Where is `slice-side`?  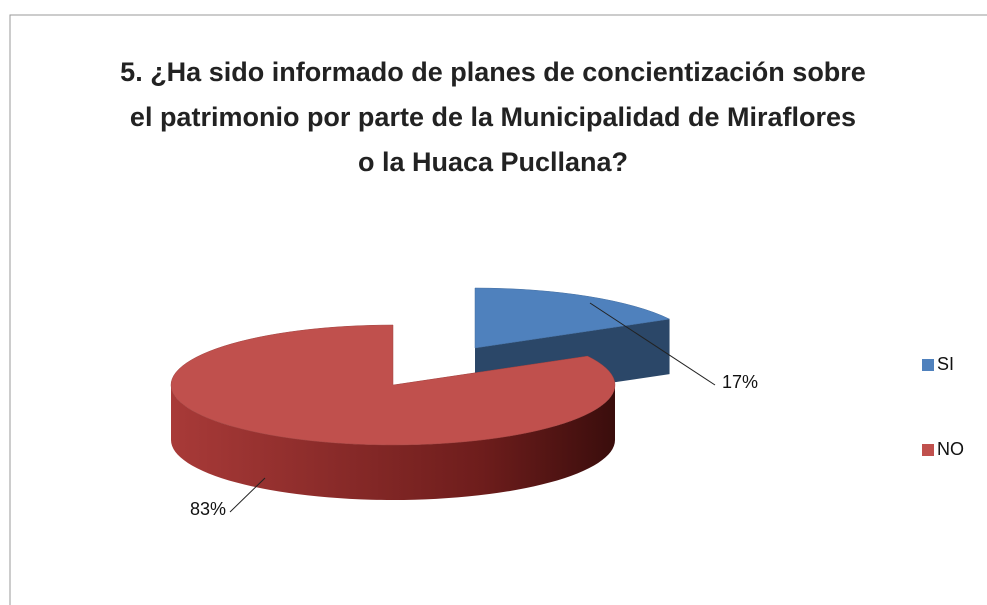
slice-side is located at coordinates (393, 442).